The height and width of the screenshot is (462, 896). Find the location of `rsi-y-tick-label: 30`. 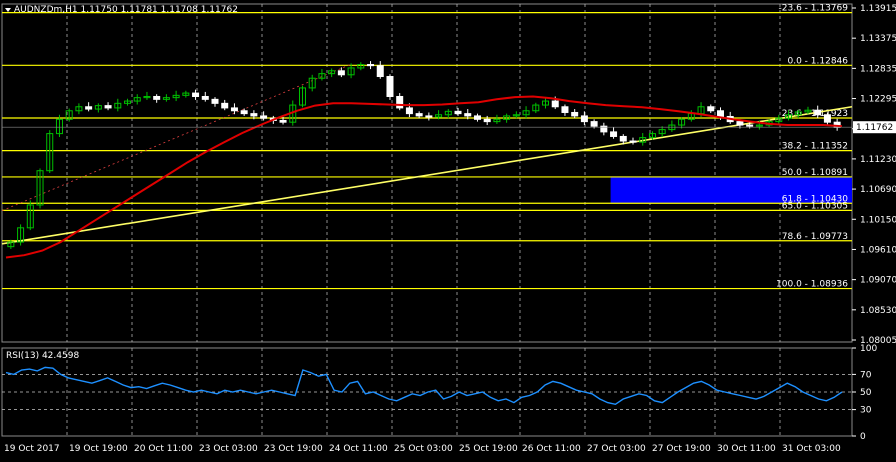

rsi-y-tick-label: 30 is located at coordinates (866, 411).